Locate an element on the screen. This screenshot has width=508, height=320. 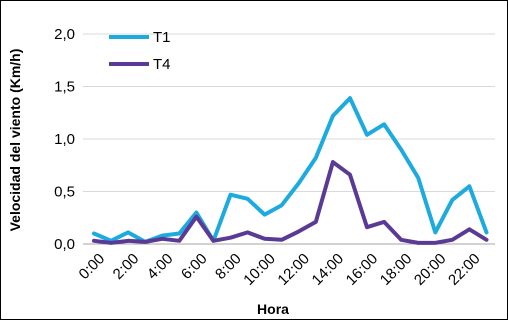
legend-label-t4: T4 is located at coordinates (162, 64).